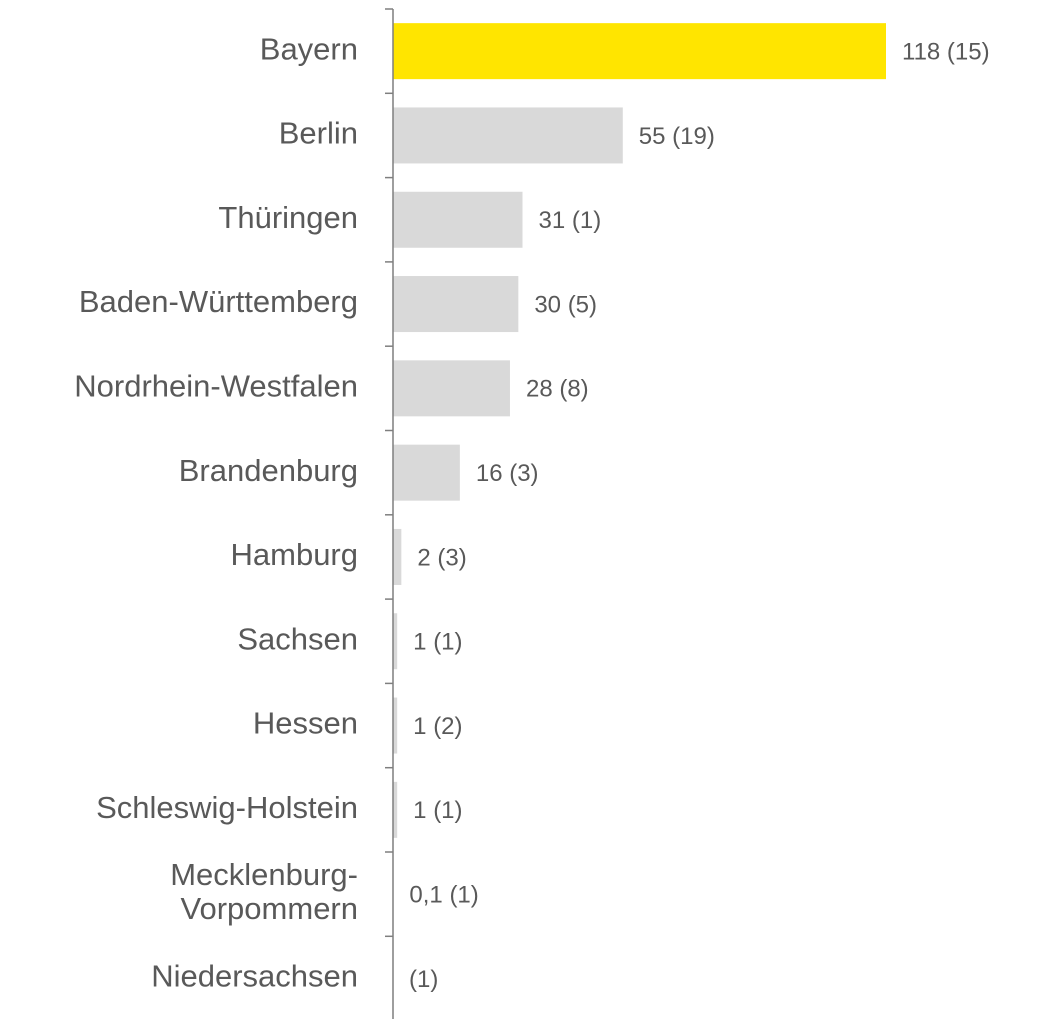 The height and width of the screenshot is (1019, 1039). I want to click on category-label: Berlin, so click(318, 133).